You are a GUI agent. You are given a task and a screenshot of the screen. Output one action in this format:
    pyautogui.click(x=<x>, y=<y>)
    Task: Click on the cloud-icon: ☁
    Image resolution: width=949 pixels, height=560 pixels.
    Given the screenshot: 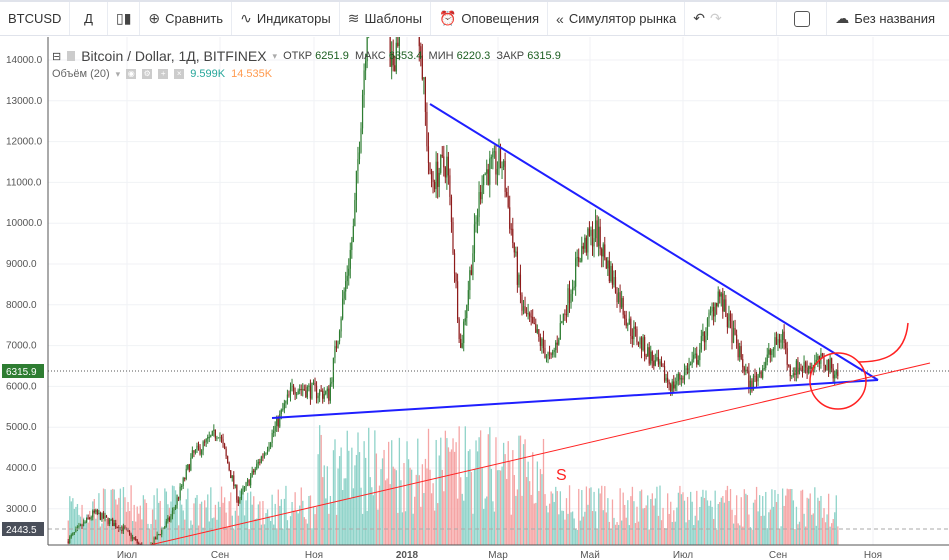 What is the action you would take?
    pyautogui.click(x=842, y=18)
    